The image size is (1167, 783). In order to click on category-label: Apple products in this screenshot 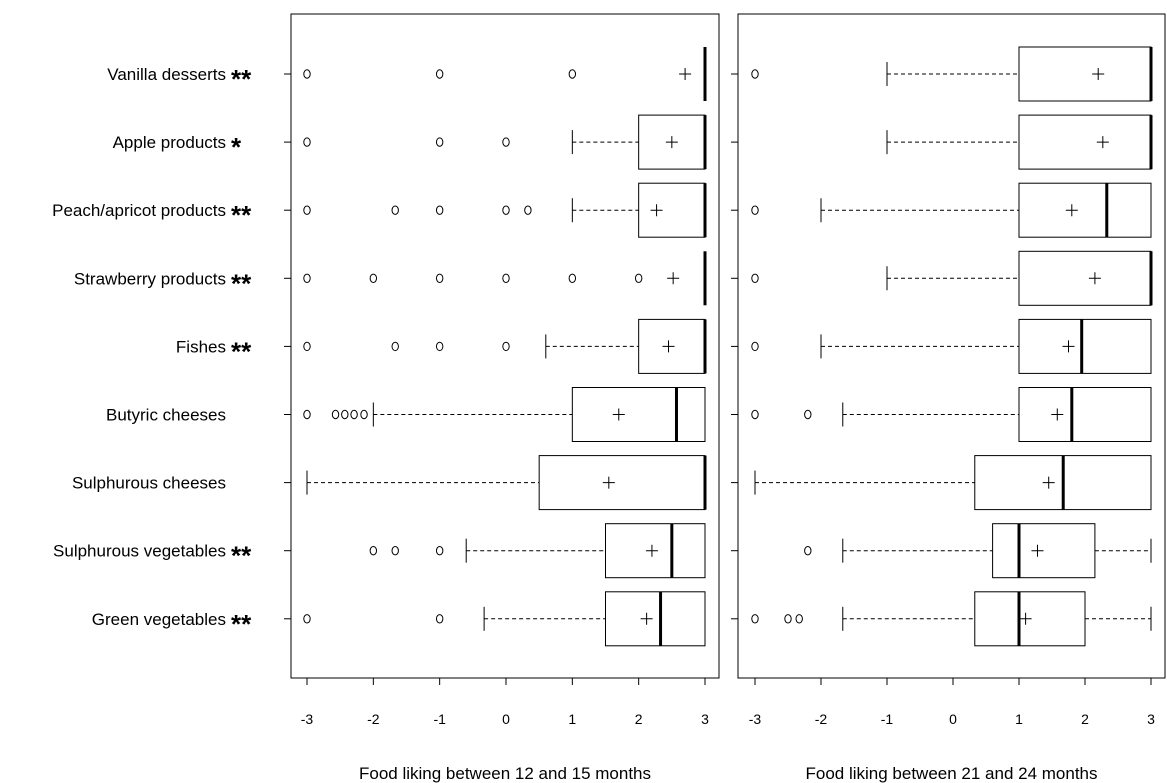, I will do `click(169, 142)`.